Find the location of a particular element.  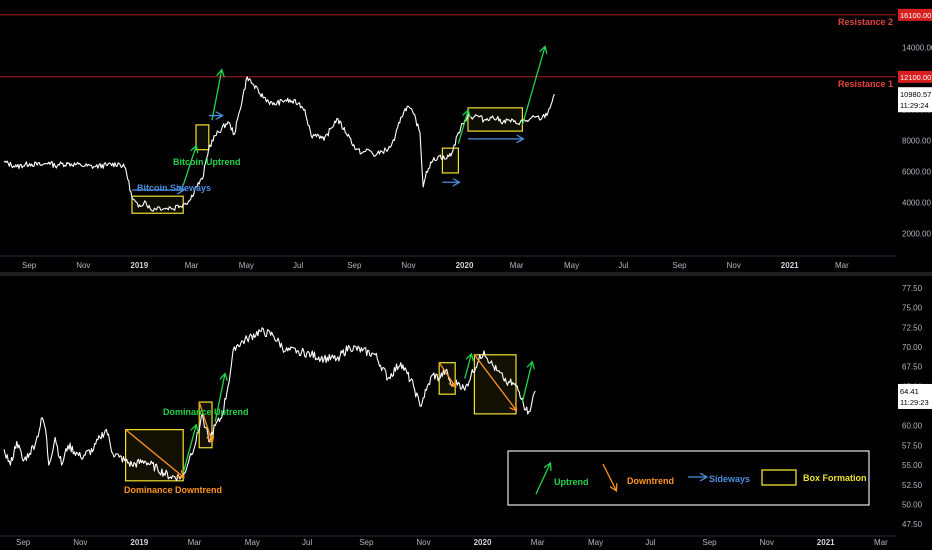

resistance-label-2: Resistance 1 is located at coordinates (865, 84).